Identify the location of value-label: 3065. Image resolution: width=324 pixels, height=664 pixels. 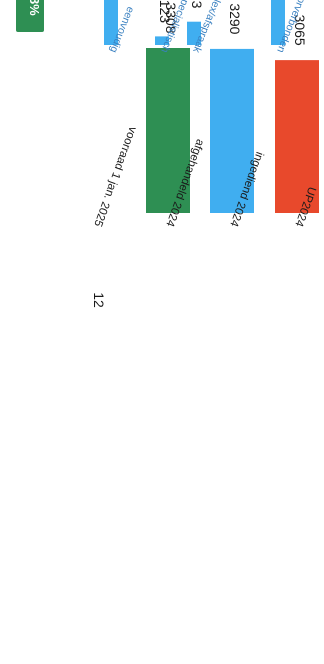
(300, 30).